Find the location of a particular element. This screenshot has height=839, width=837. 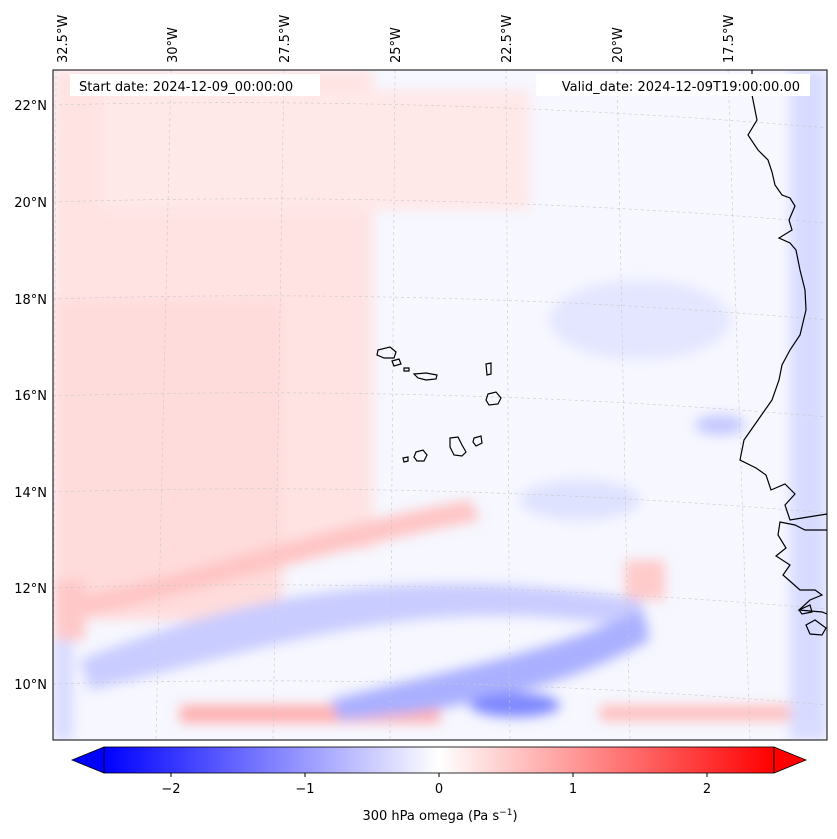

lat-label: 14°N is located at coordinates (30, 493).